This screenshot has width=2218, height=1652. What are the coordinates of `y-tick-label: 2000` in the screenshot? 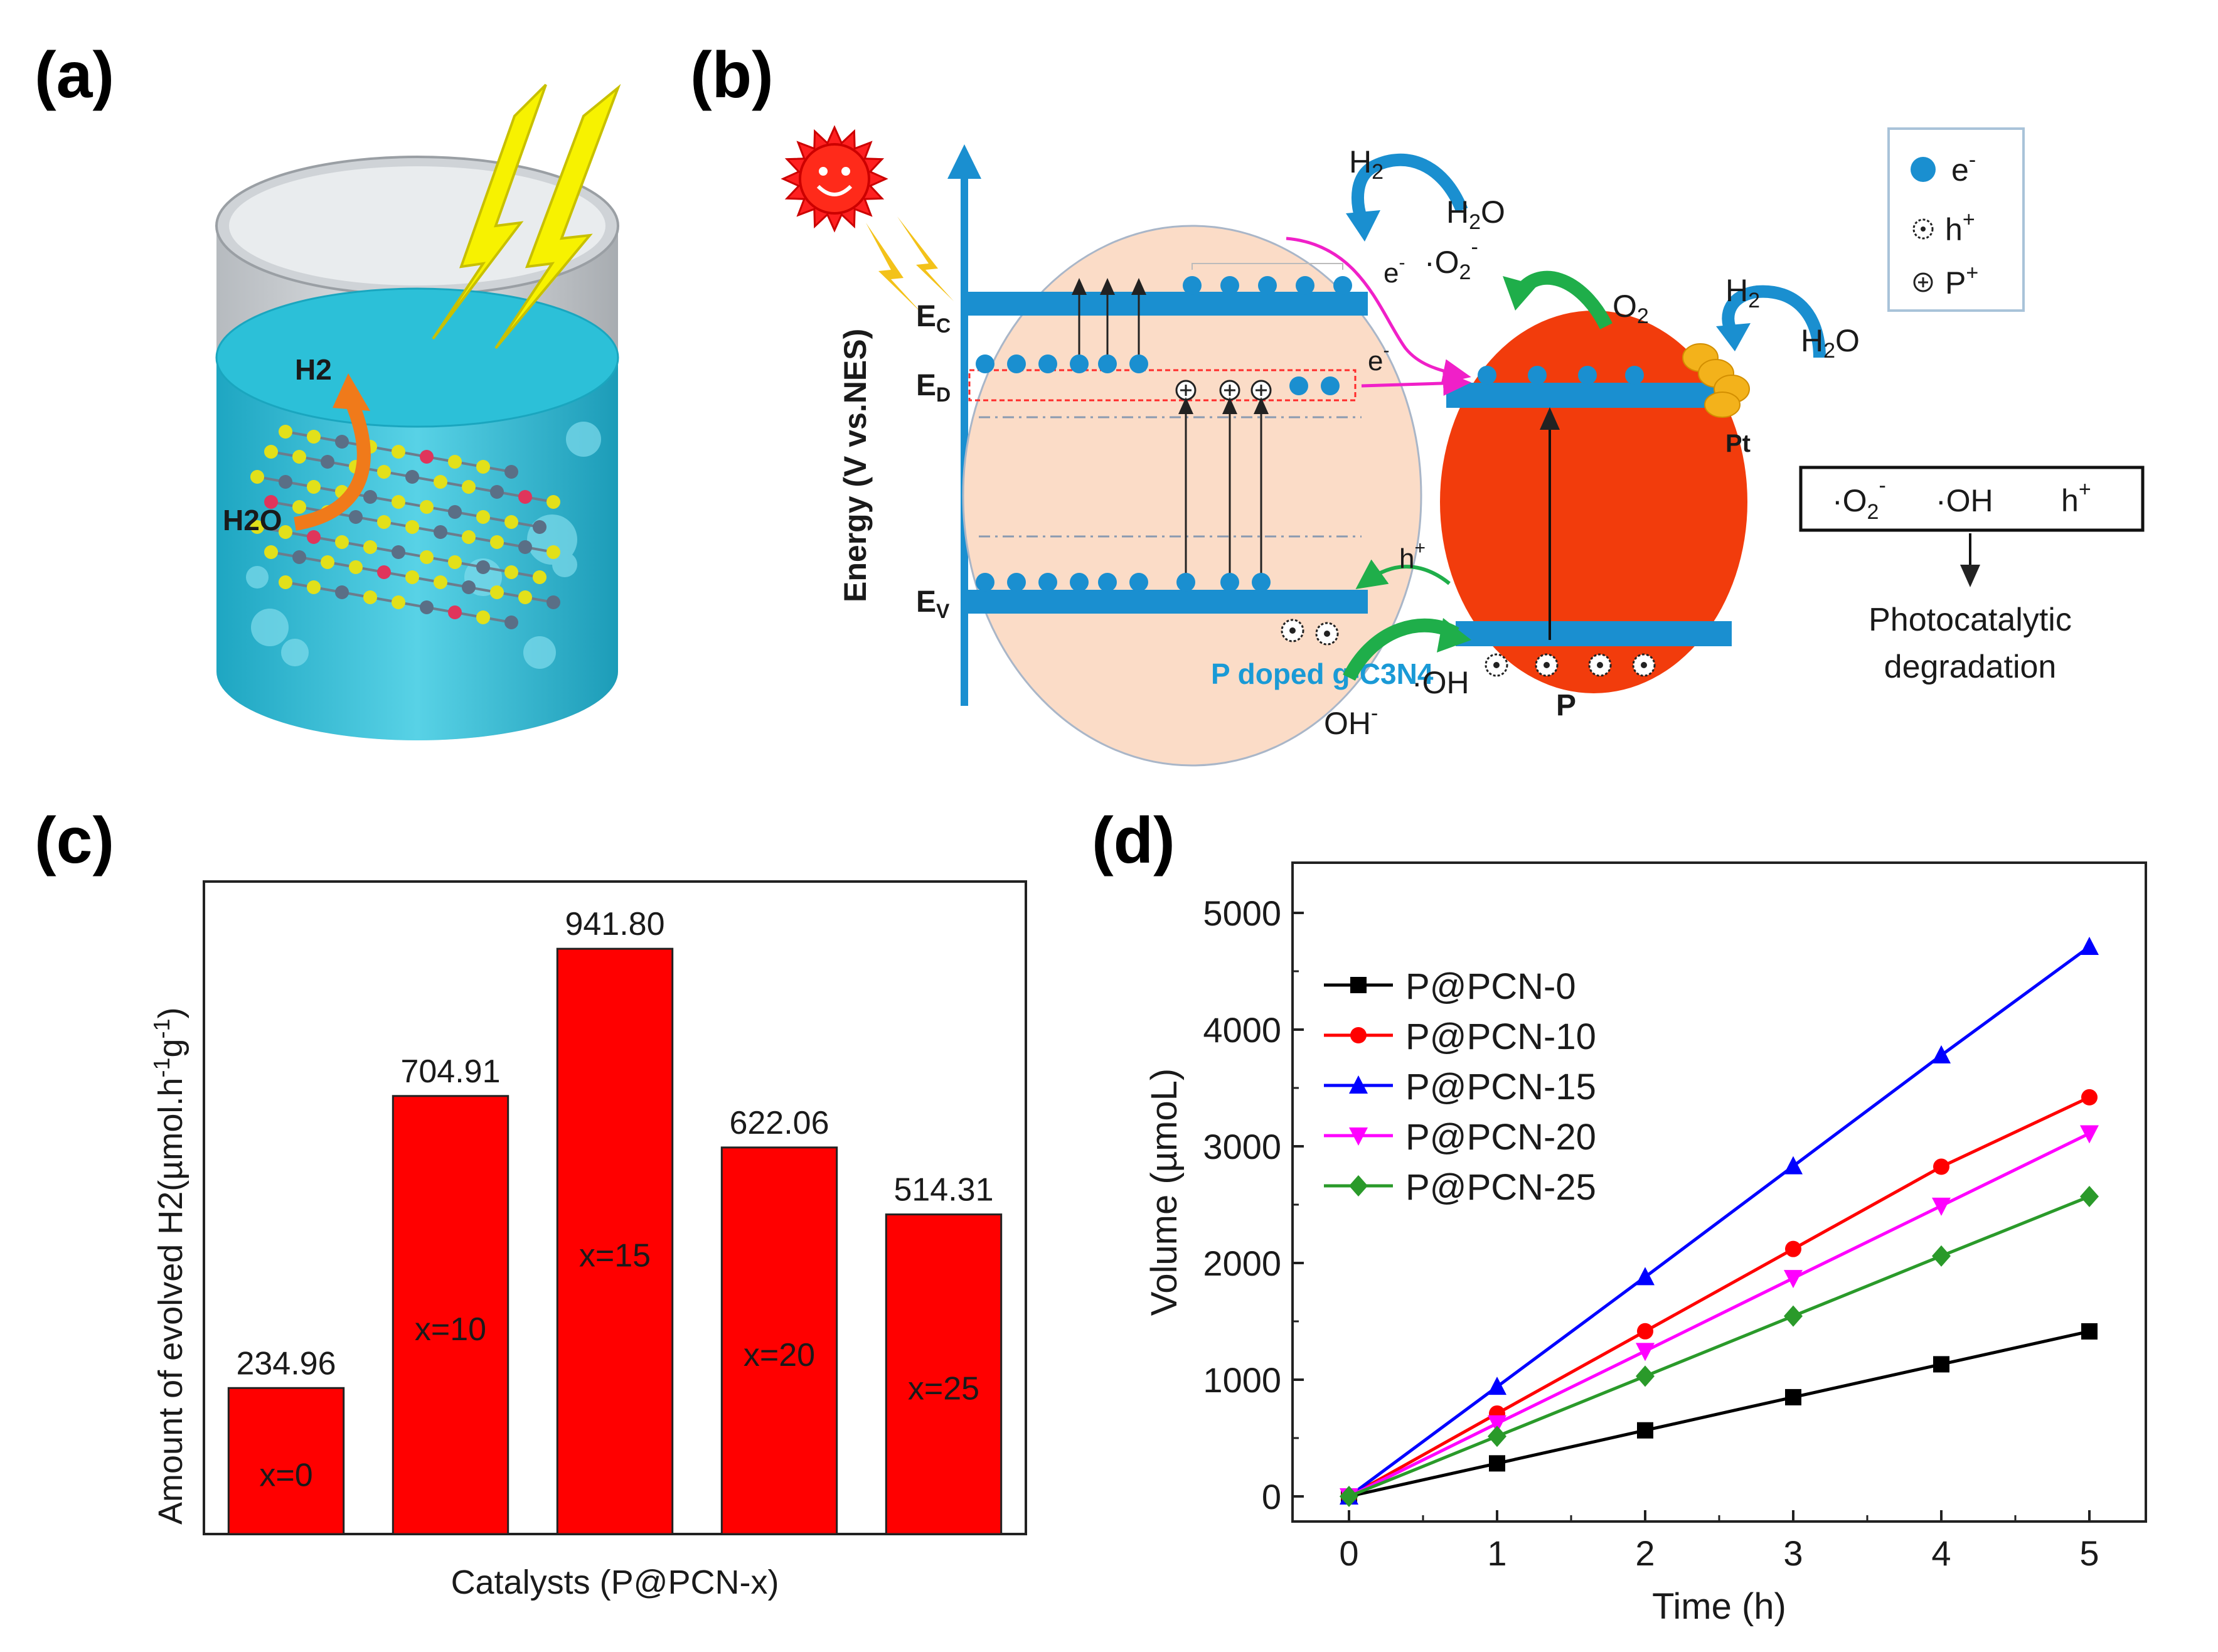 It's located at (1242, 1264).